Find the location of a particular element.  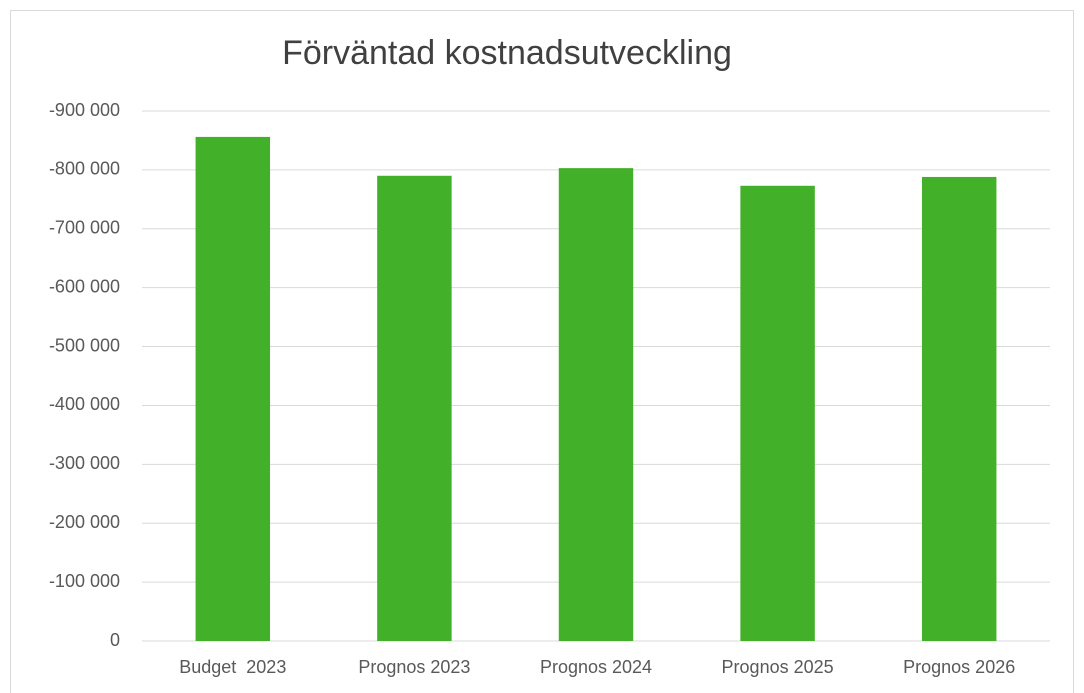

y-tick-label: -700 000 is located at coordinates (84, 228).